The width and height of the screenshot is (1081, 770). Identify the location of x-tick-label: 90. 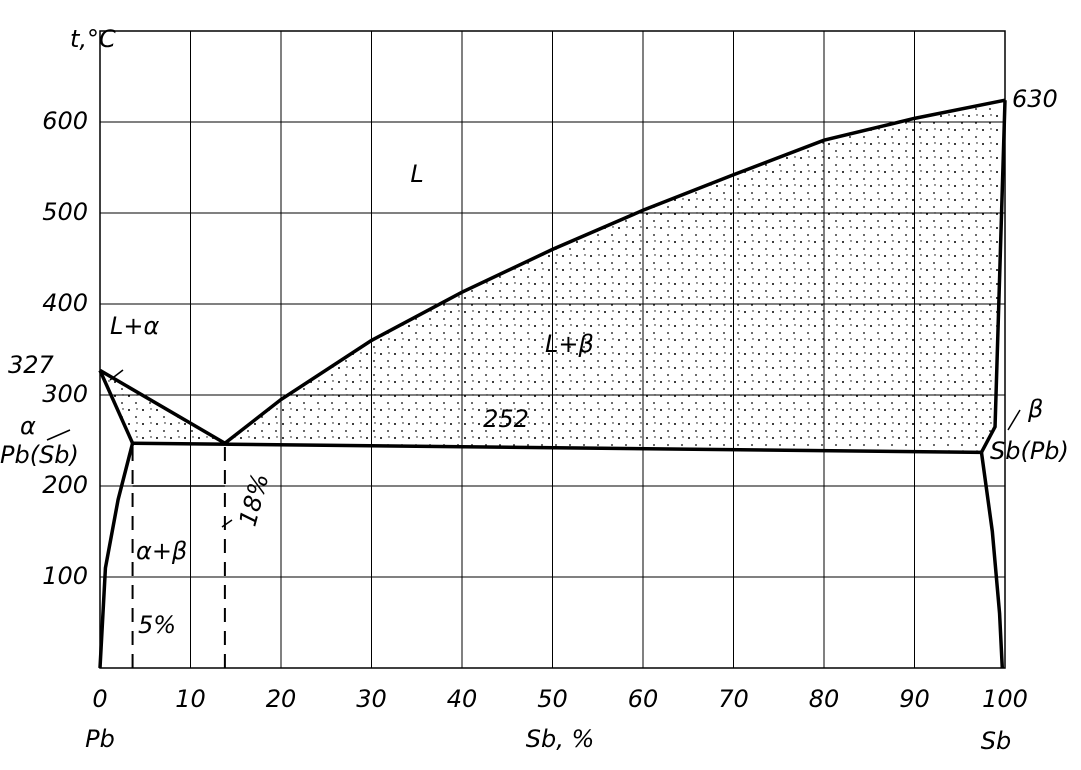
(914, 699).